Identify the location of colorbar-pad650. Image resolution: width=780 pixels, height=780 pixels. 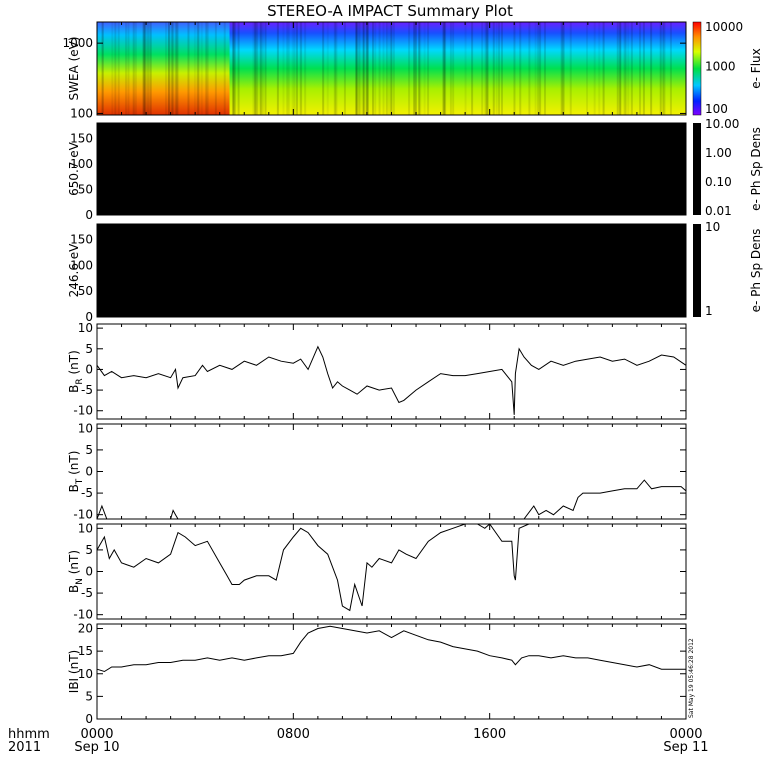
(697, 169).